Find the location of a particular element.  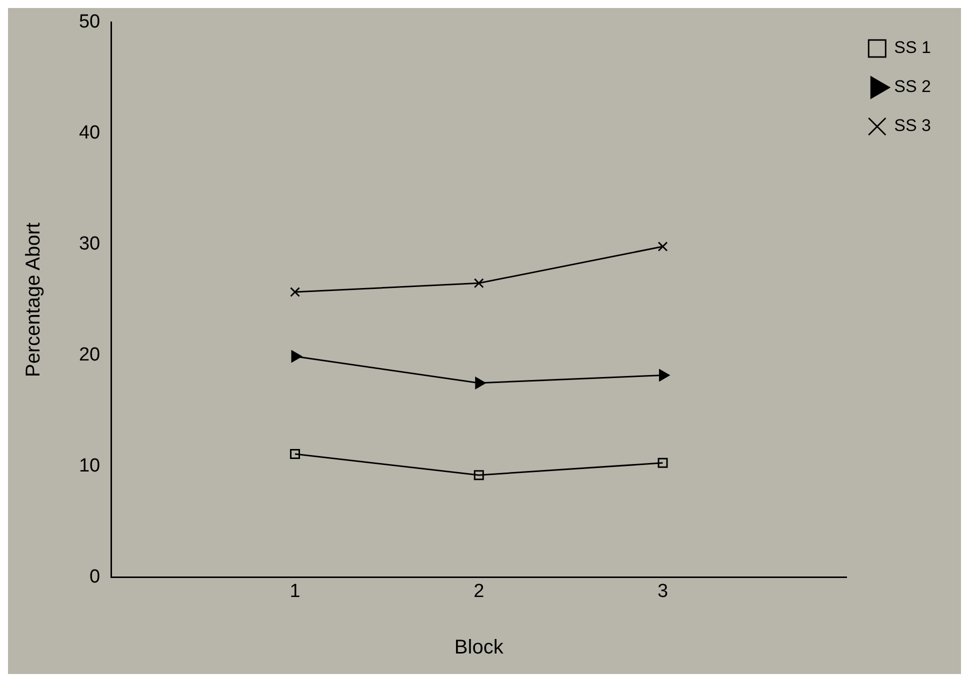

y-tick-label: 10 is located at coordinates (89, 465).